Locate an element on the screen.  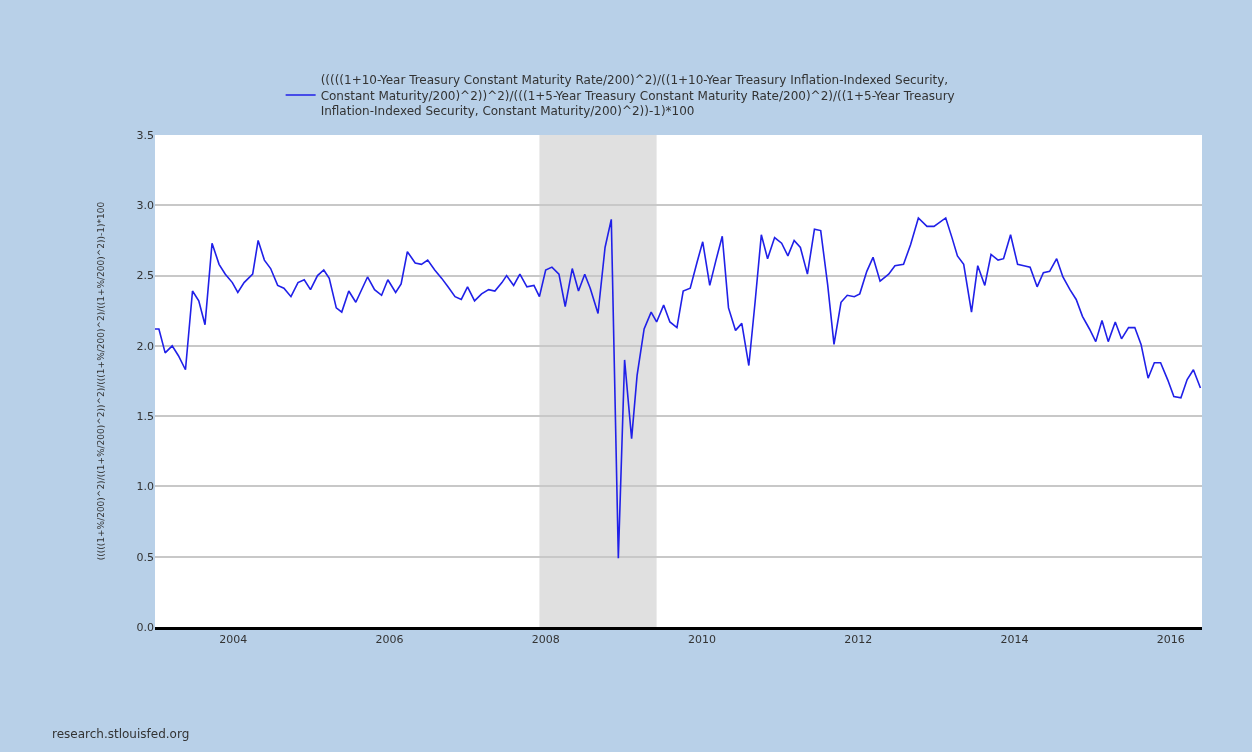
x-tick-label: 2016 is located at coordinates (1170, 640).